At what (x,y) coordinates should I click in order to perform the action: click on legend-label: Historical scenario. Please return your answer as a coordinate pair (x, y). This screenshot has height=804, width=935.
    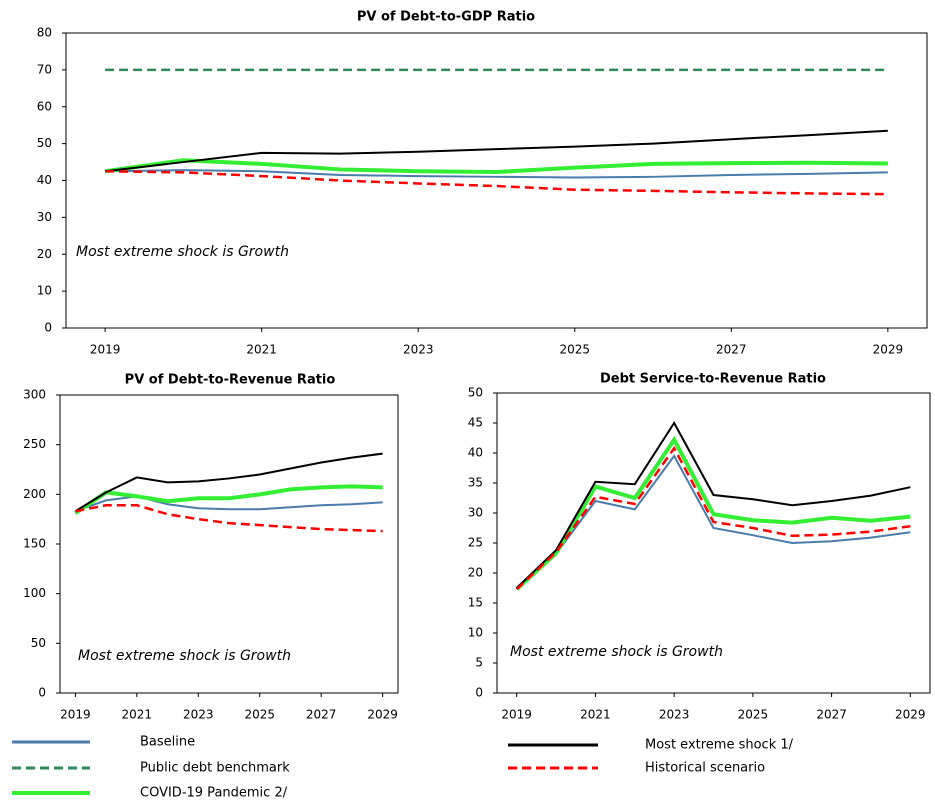
    Looking at the image, I should click on (705, 768).